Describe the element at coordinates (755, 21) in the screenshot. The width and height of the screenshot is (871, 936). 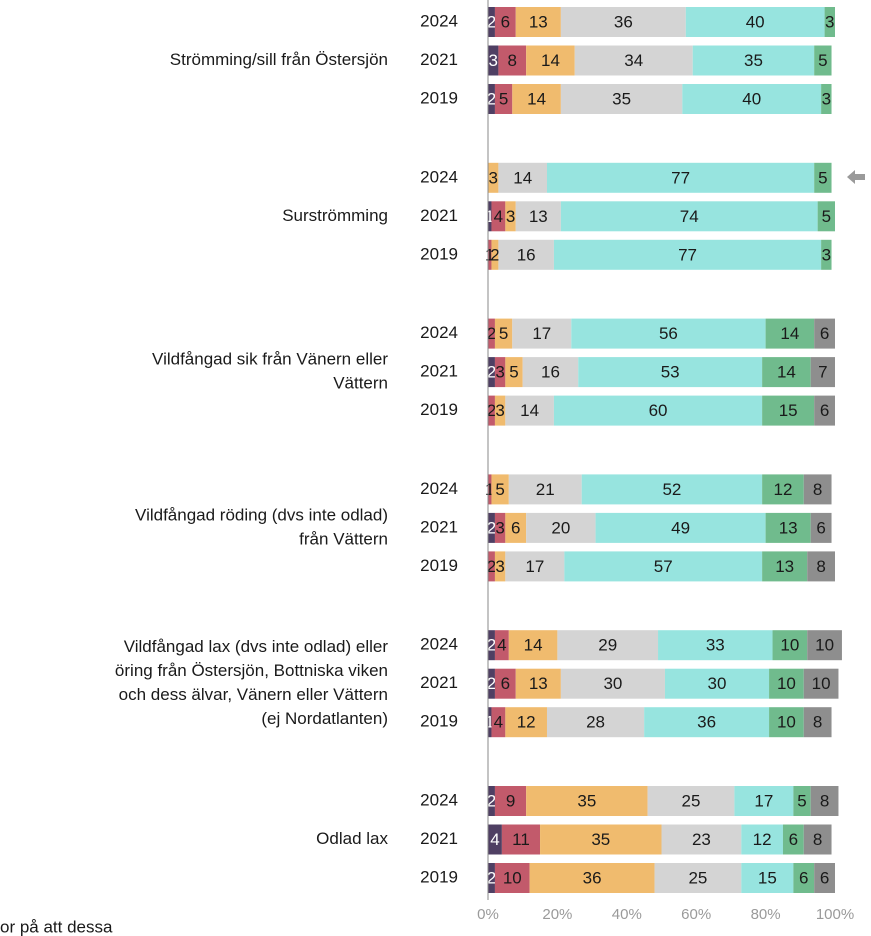
I see `value-label: 40` at that location.